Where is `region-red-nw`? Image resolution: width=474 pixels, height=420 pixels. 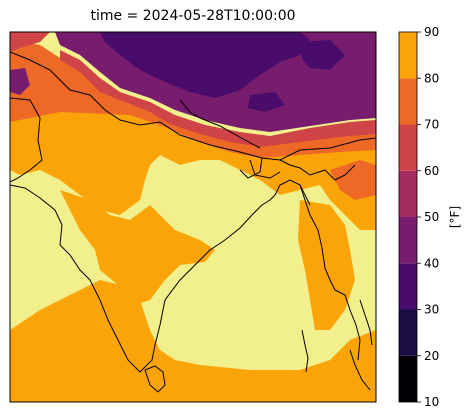 region-red-nw is located at coordinates (30, 42).